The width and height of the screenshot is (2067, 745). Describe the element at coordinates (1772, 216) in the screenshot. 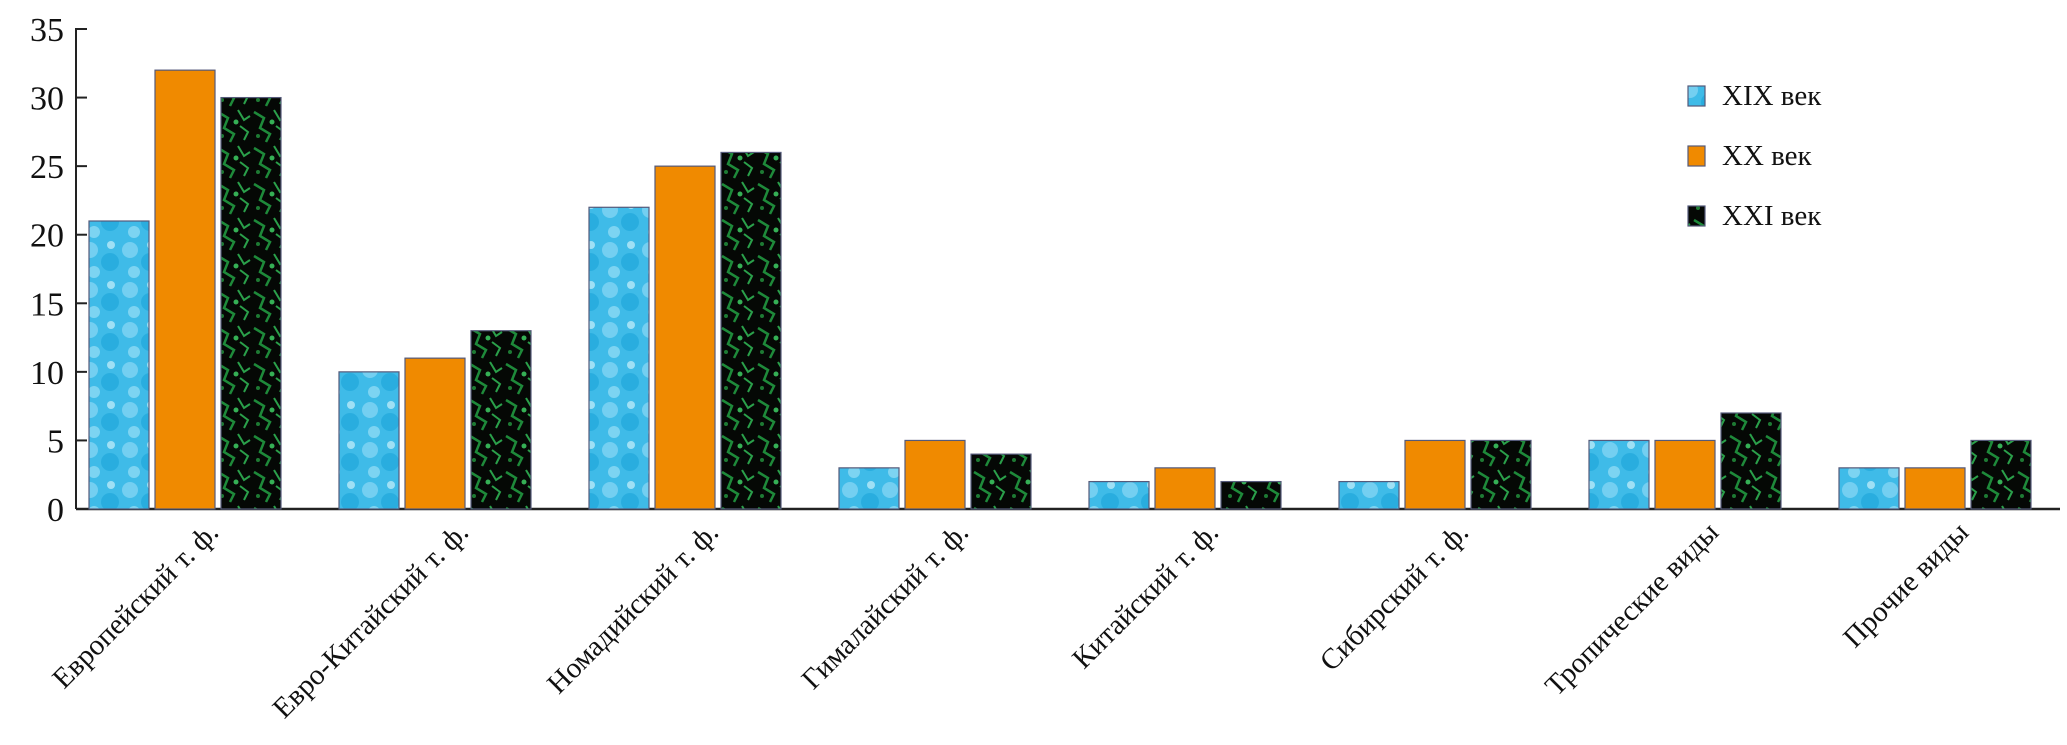

I see `legend-label-3: XXI век` at that location.